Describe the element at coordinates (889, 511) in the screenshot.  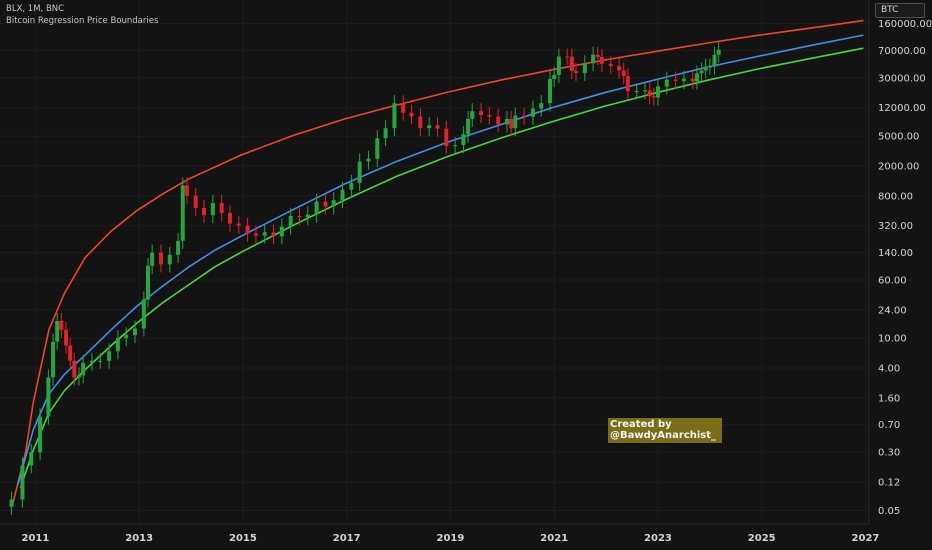
I see `y-tick-label: 0.05` at that location.